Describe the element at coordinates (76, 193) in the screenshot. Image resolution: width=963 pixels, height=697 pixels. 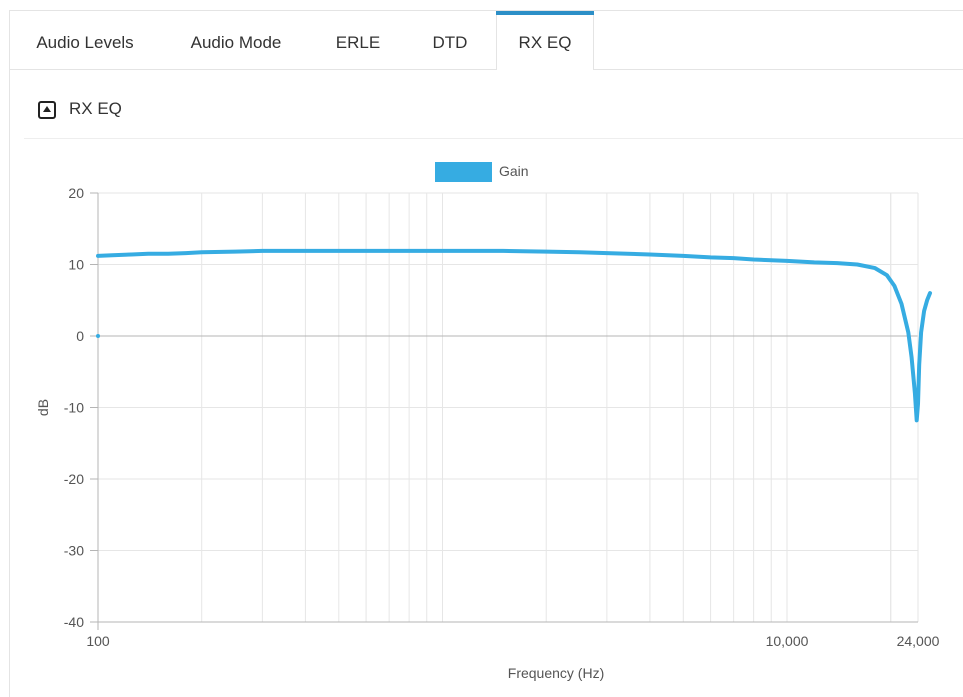
I see `y-tick-label: 20` at that location.